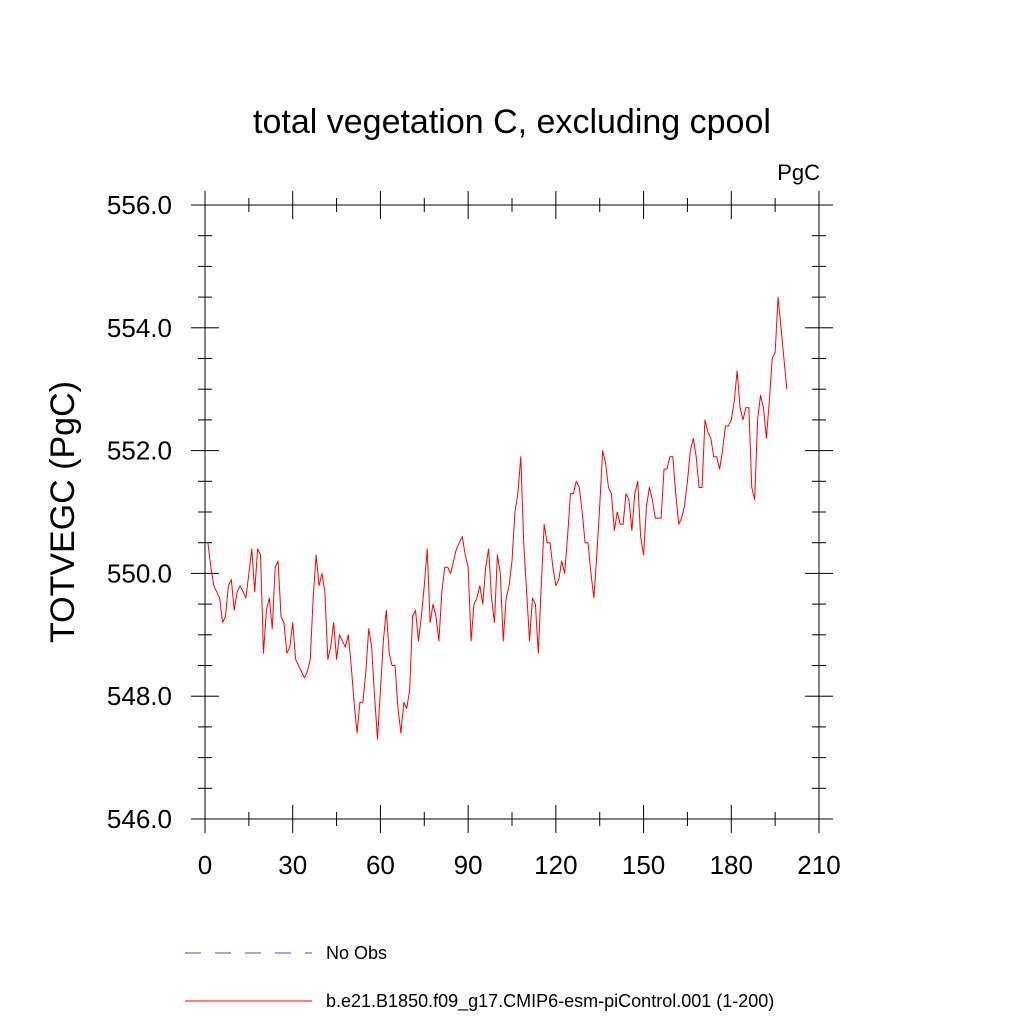 The height and width of the screenshot is (1024, 1024). Describe the element at coordinates (555, 865) in the screenshot. I see `x-tick-label: 120` at that location.